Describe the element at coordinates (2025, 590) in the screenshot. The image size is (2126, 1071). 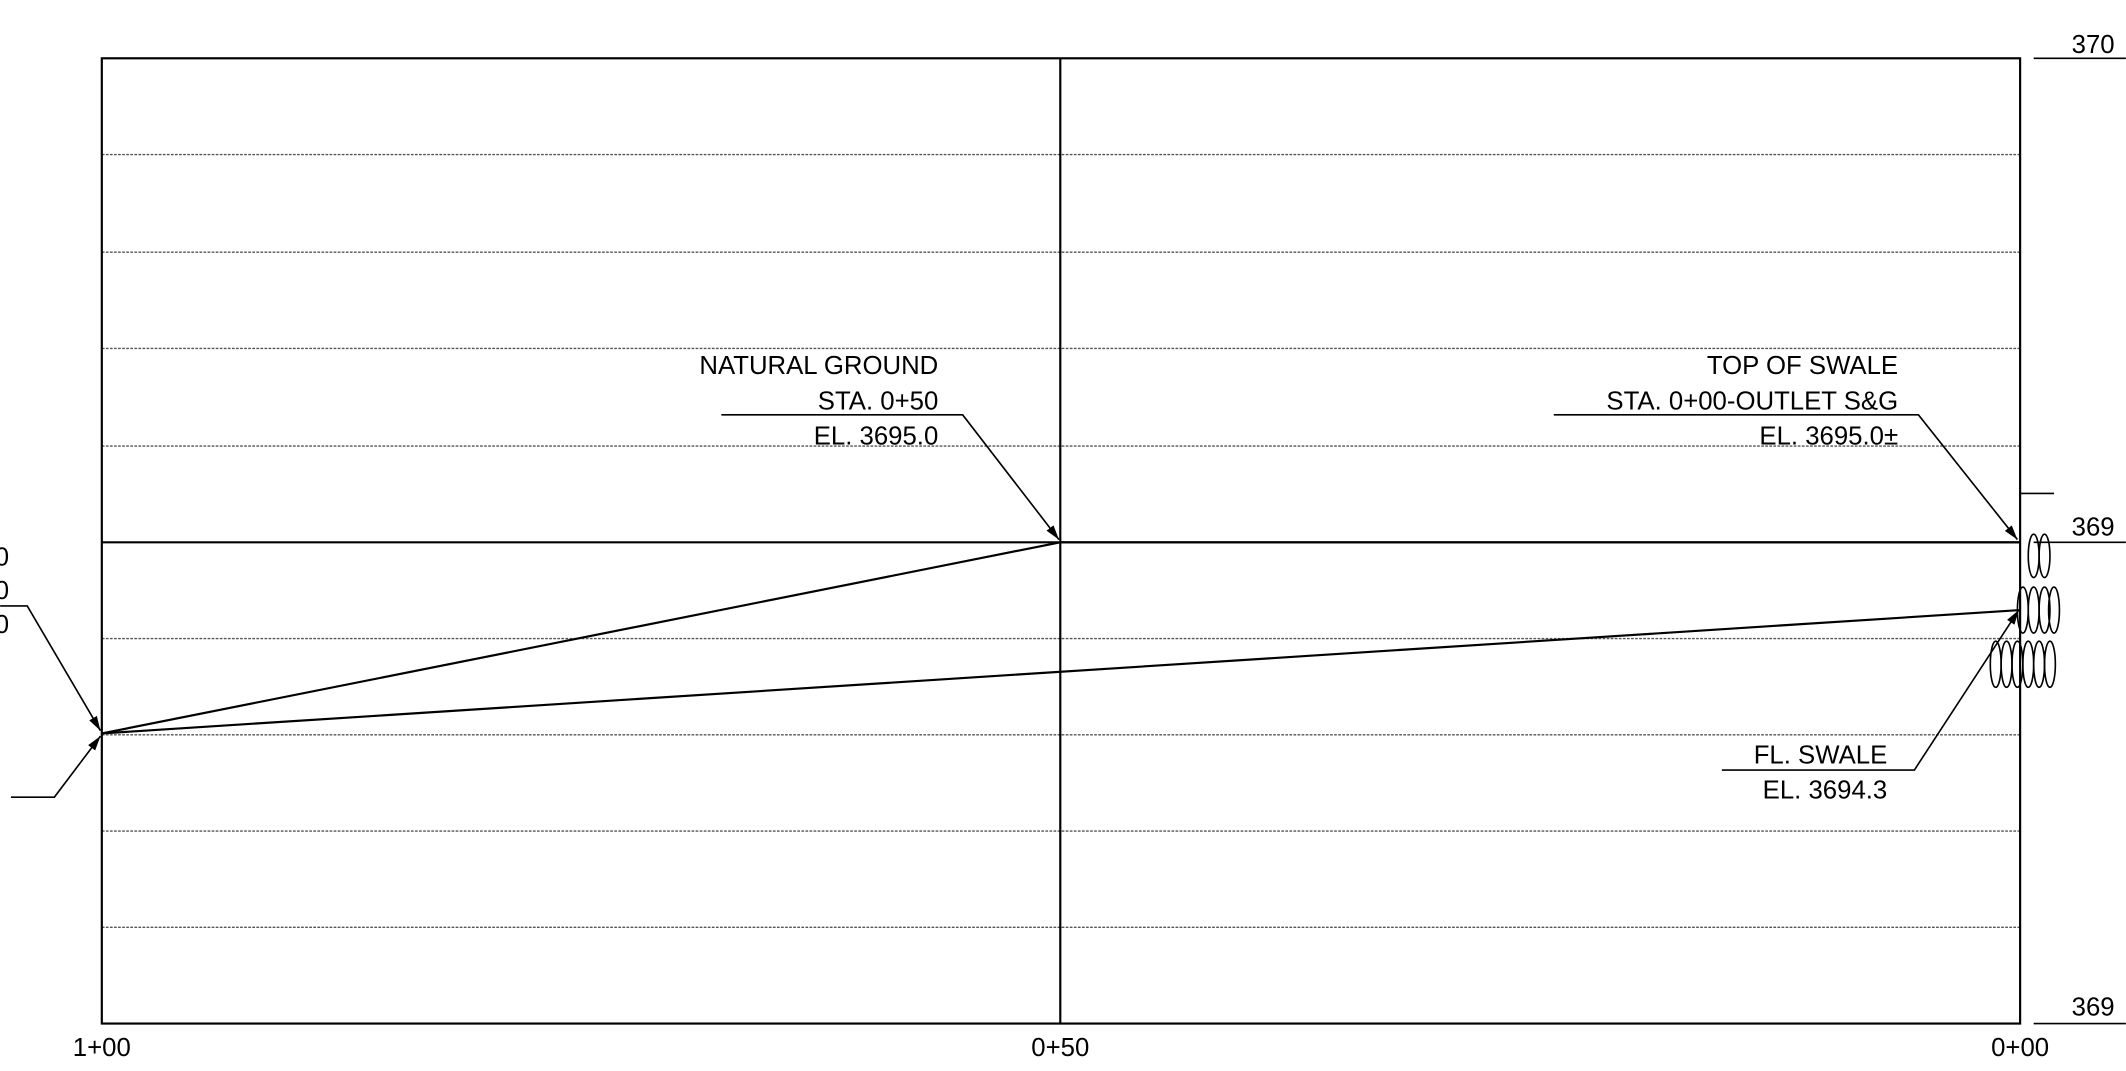
I see `hay-bales` at that location.